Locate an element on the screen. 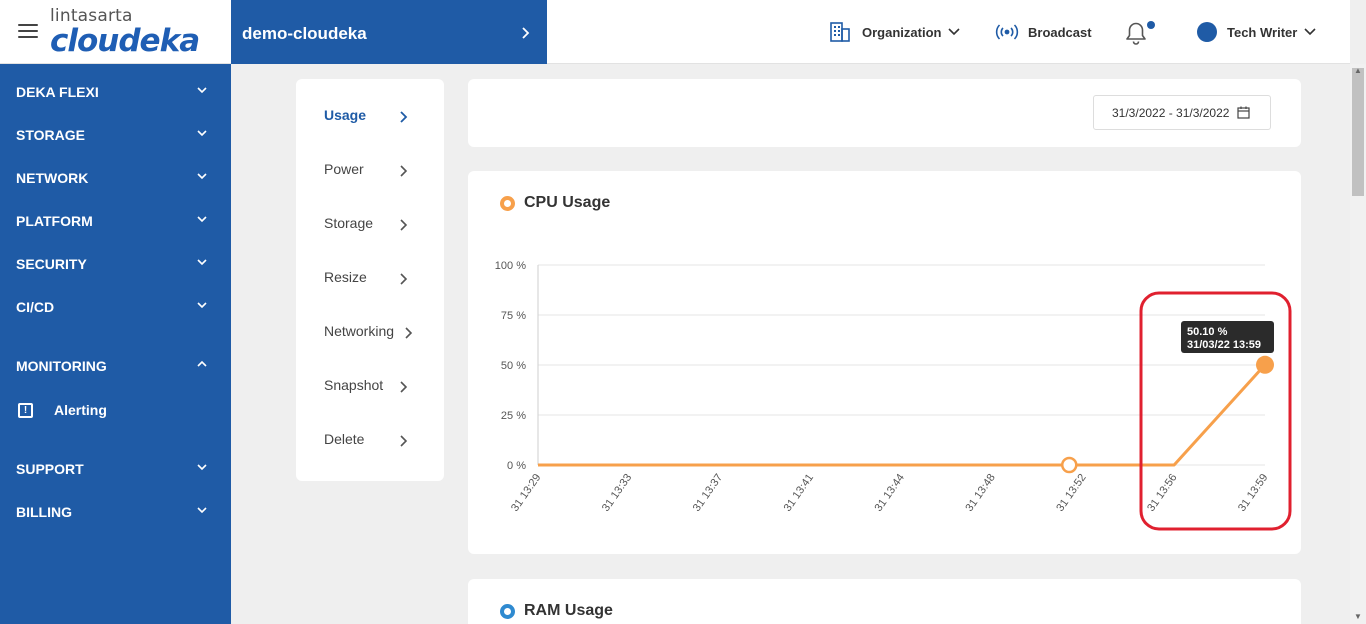  ram-usage-card: RAM Usage is located at coordinates (884, 601).